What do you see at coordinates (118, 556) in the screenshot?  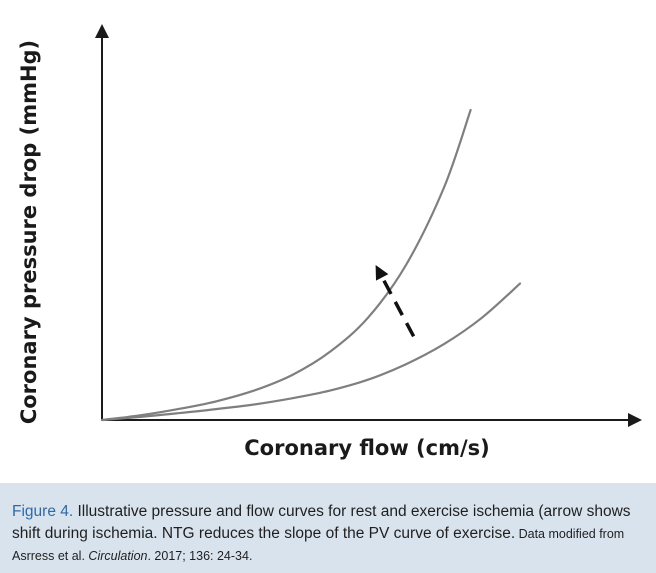 I see `caption-source-journal: Circulation` at bounding box center [118, 556].